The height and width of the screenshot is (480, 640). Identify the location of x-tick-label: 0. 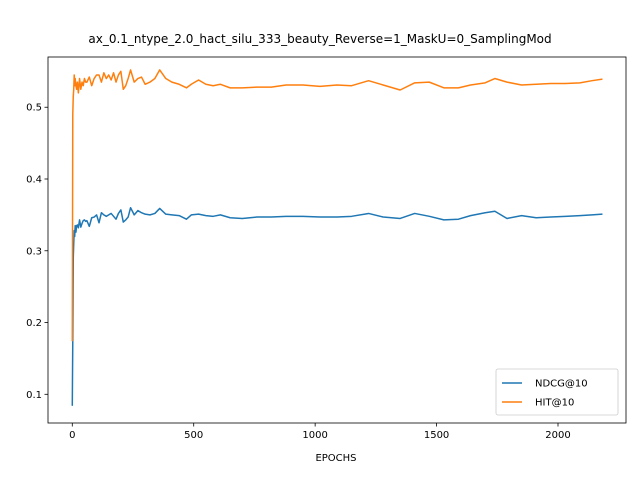
(72, 435).